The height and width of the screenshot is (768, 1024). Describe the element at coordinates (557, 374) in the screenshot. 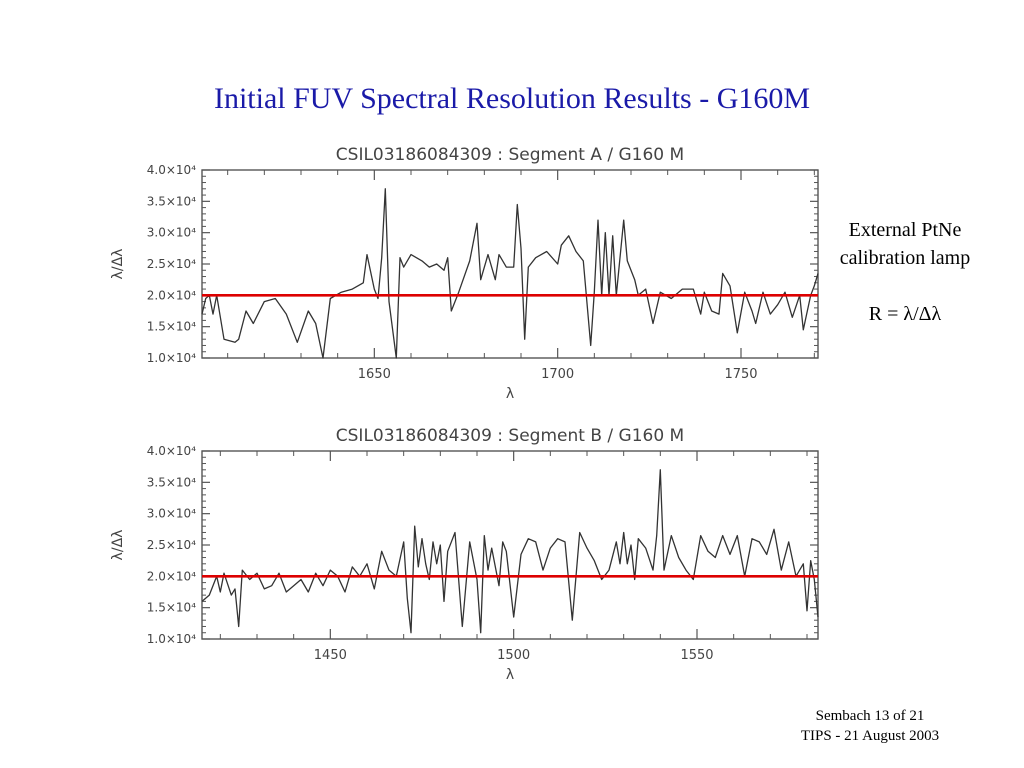

I see `x-tick-label: 1700` at that location.